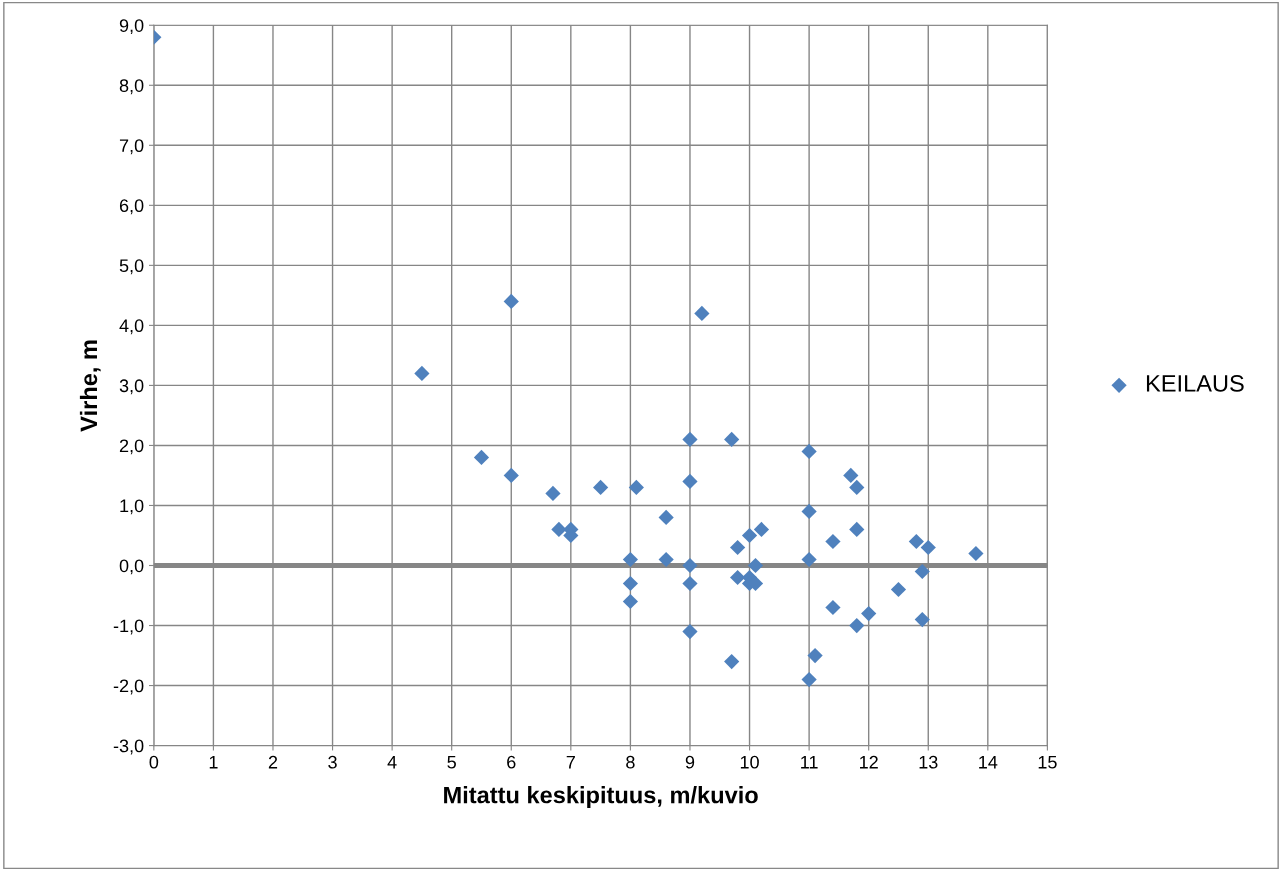  Describe the element at coordinates (131, 267) in the screenshot. I see `y-tick-label: 5,0` at that location.